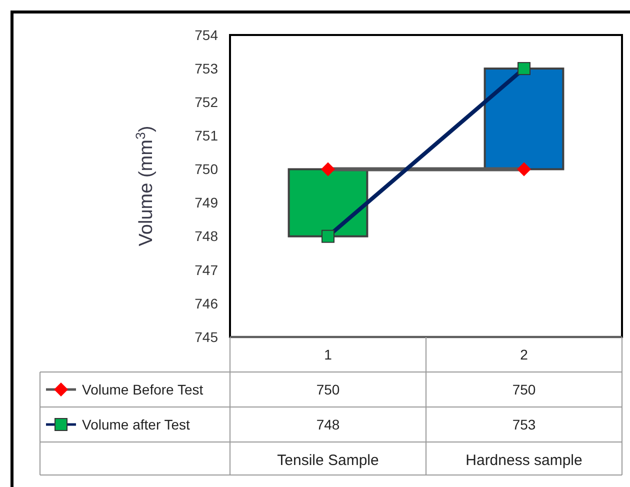 The width and height of the screenshot is (630, 487). Describe the element at coordinates (328, 354) in the screenshot. I see `x-tick-label: 1` at that location.